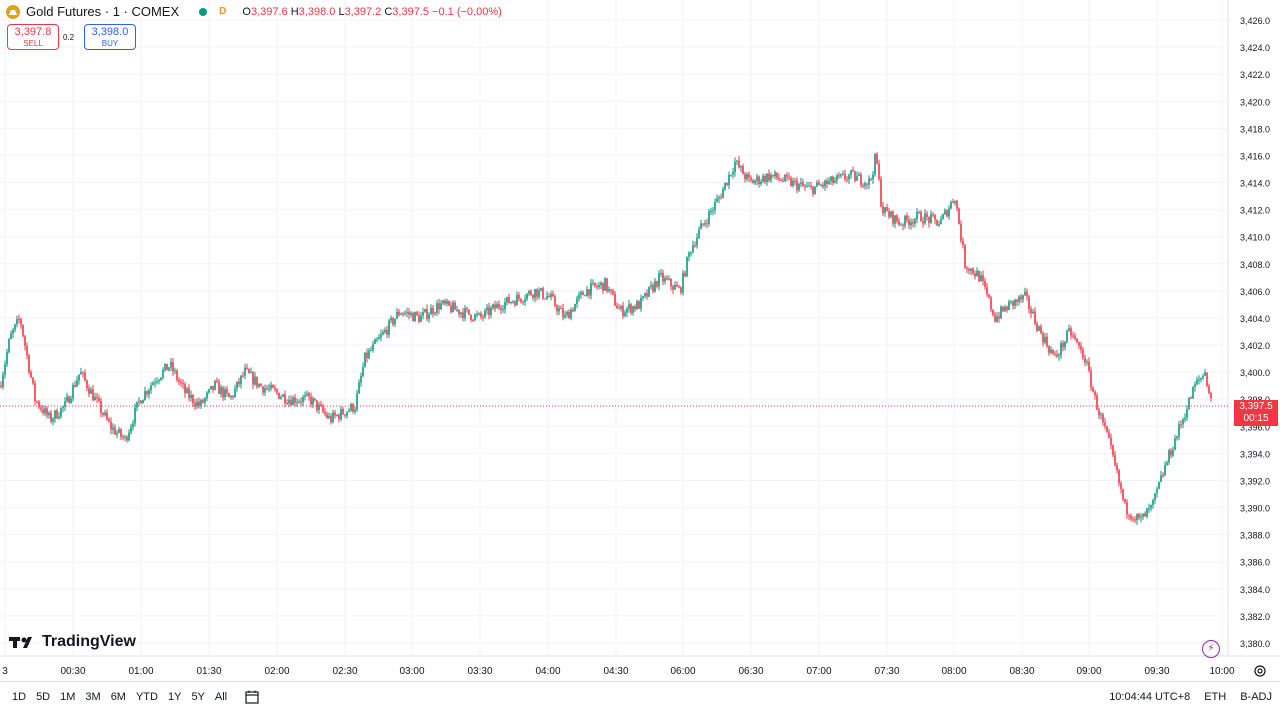 This screenshot has width=1280, height=714. What do you see at coordinates (344, 671) in the screenshot?
I see `x-tick-label: 02:30` at bounding box center [344, 671].